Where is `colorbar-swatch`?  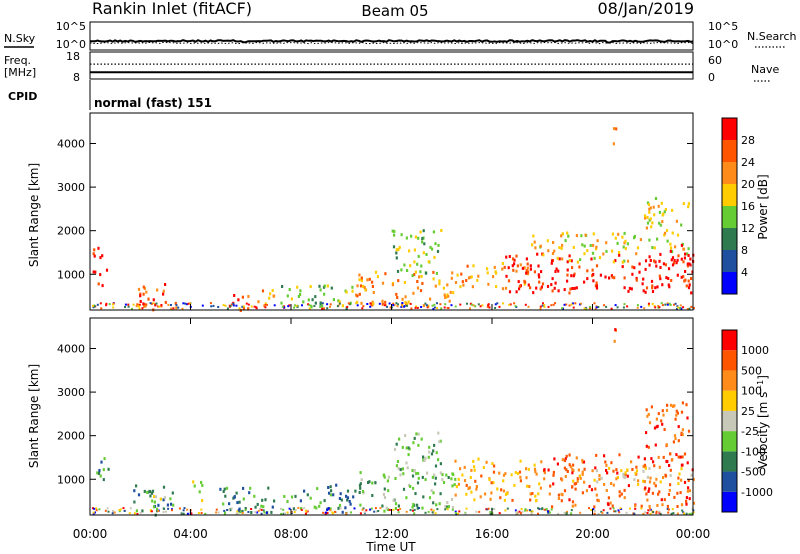 colorbar-swatch is located at coordinates (729, 400).